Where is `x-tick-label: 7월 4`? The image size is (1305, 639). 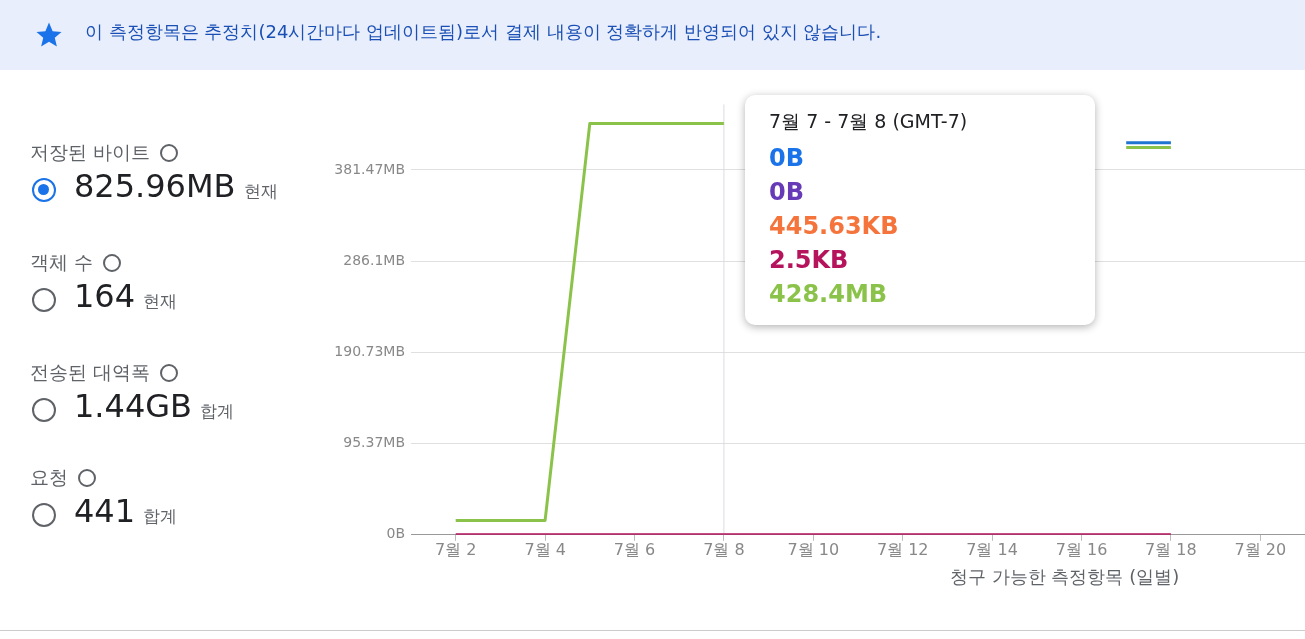 x-tick-label: 7월 4 is located at coordinates (545, 549).